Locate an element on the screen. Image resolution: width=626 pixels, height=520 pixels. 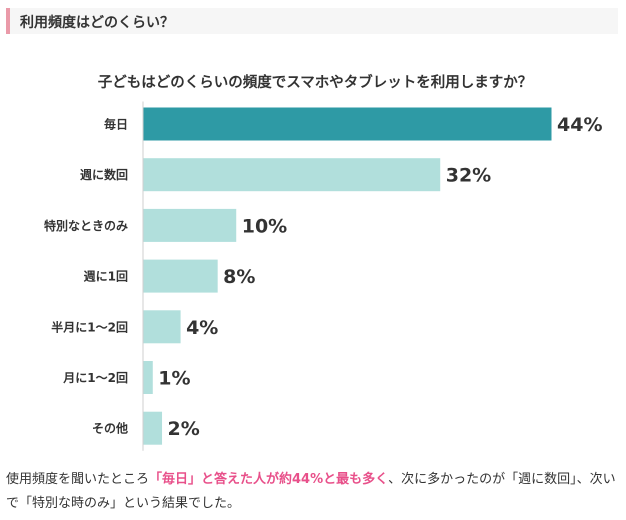
caption-text-1: 使用頻度を聞いたところ is located at coordinates (78, 479).